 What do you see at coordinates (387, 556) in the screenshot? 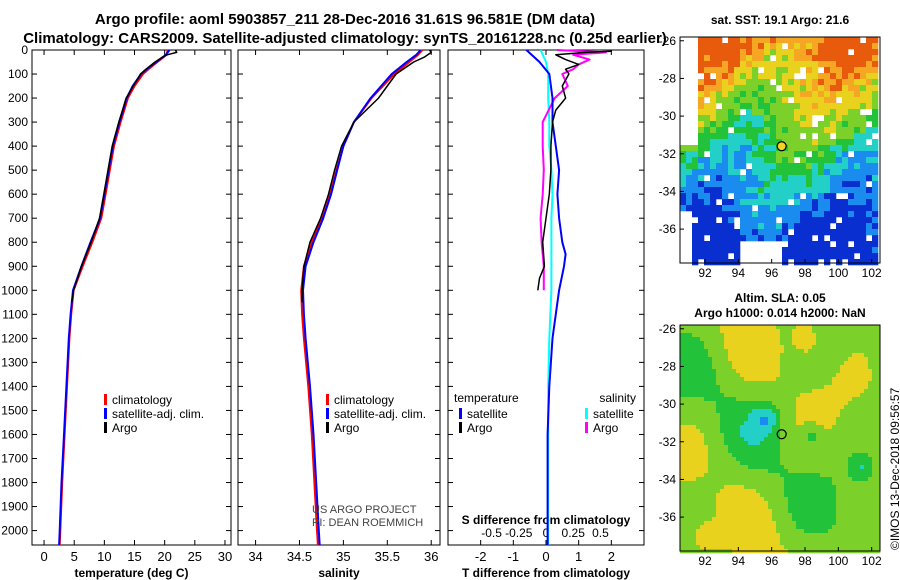
I see `x-tick-label: 35.5` at bounding box center [387, 556].